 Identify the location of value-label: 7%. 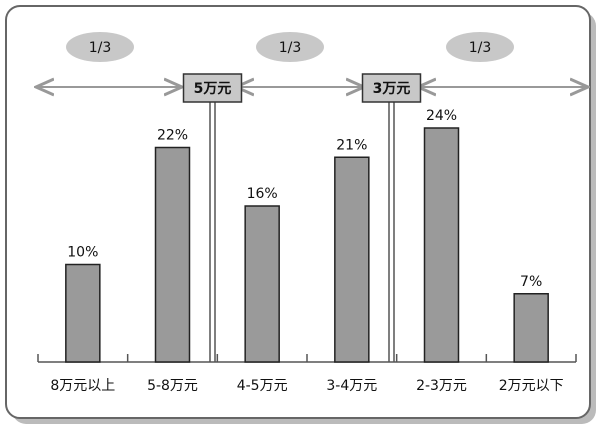
(531, 282).